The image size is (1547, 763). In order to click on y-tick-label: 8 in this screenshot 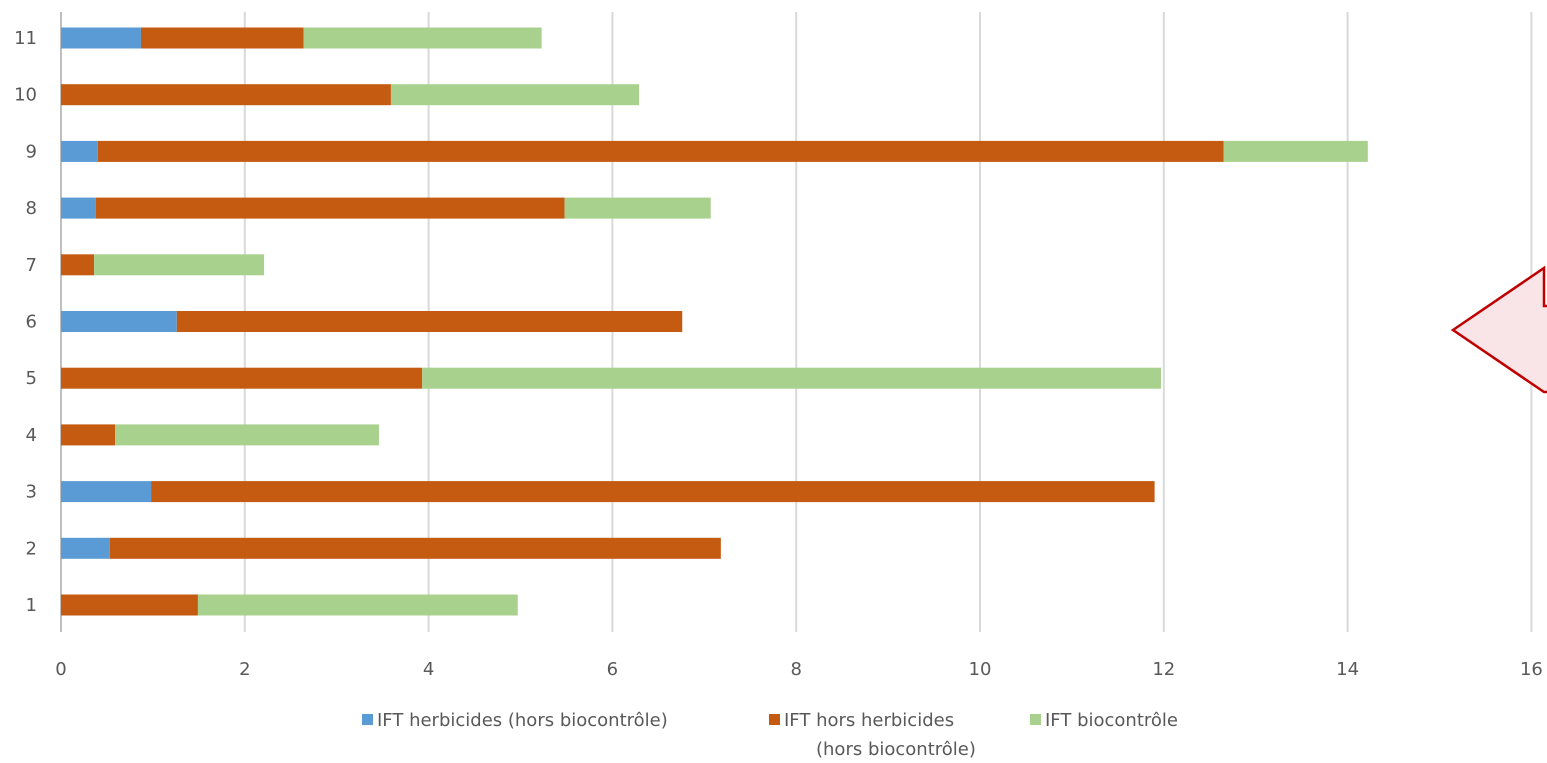, I will do `click(31, 208)`.